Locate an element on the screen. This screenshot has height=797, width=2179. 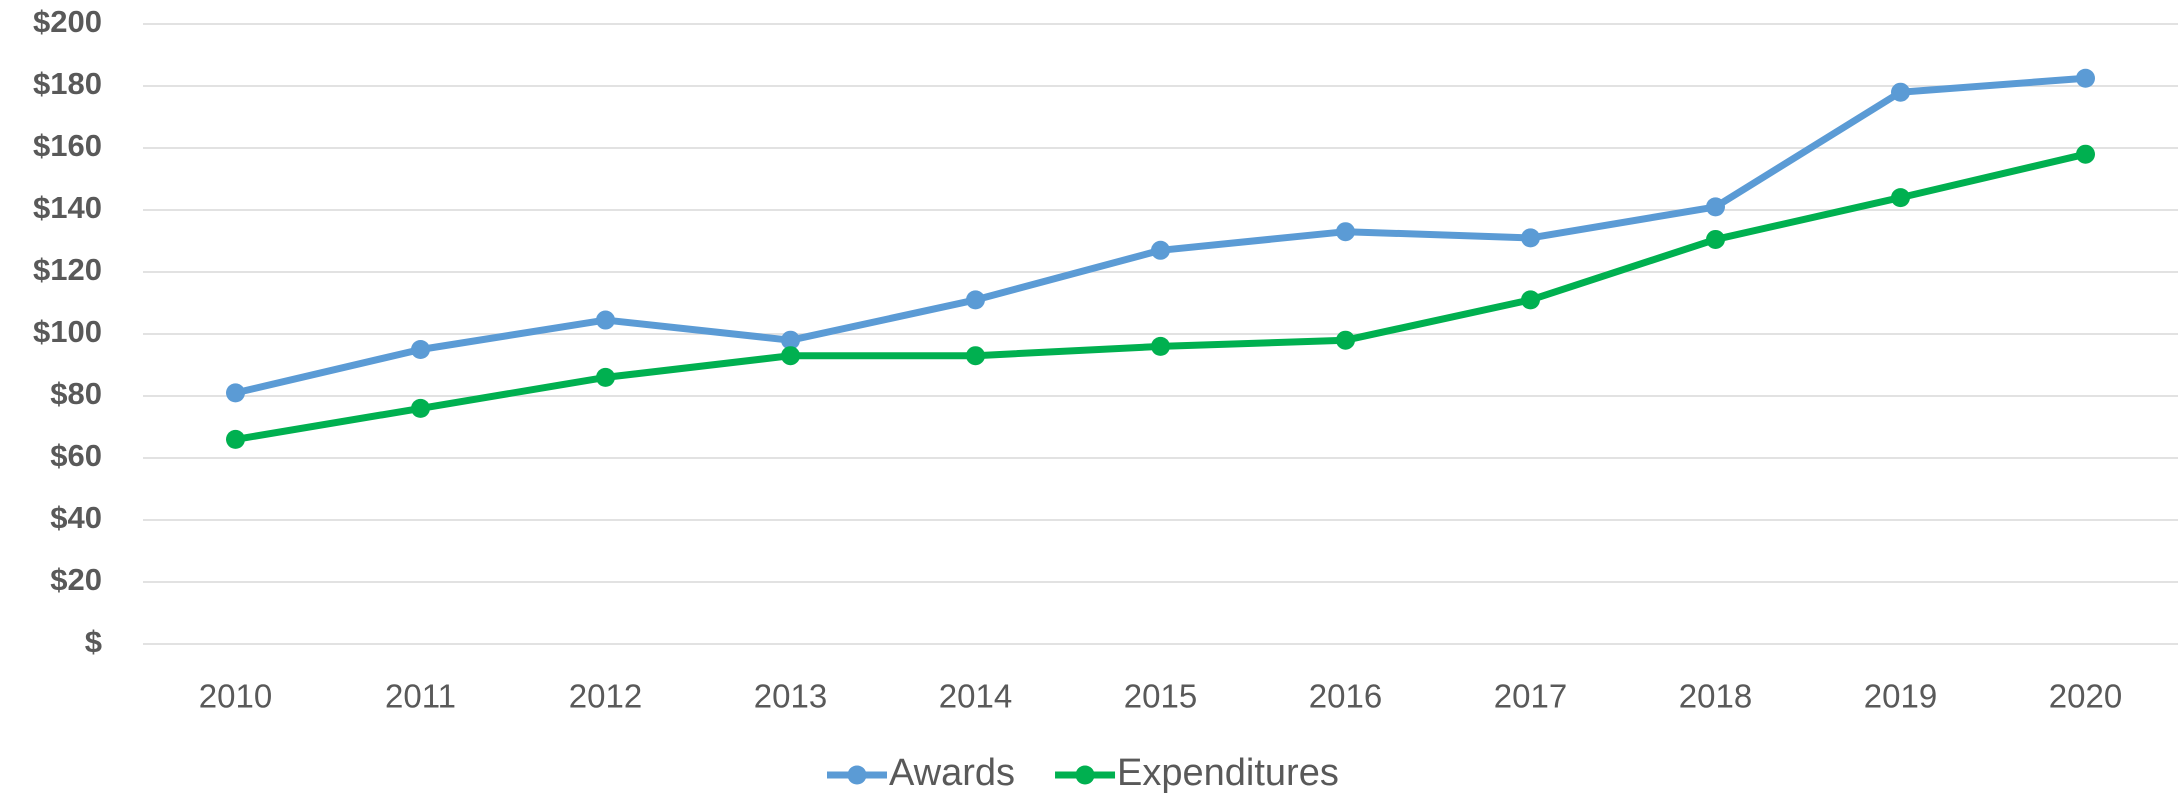
y-tick-label: $100 is located at coordinates (67, 331).